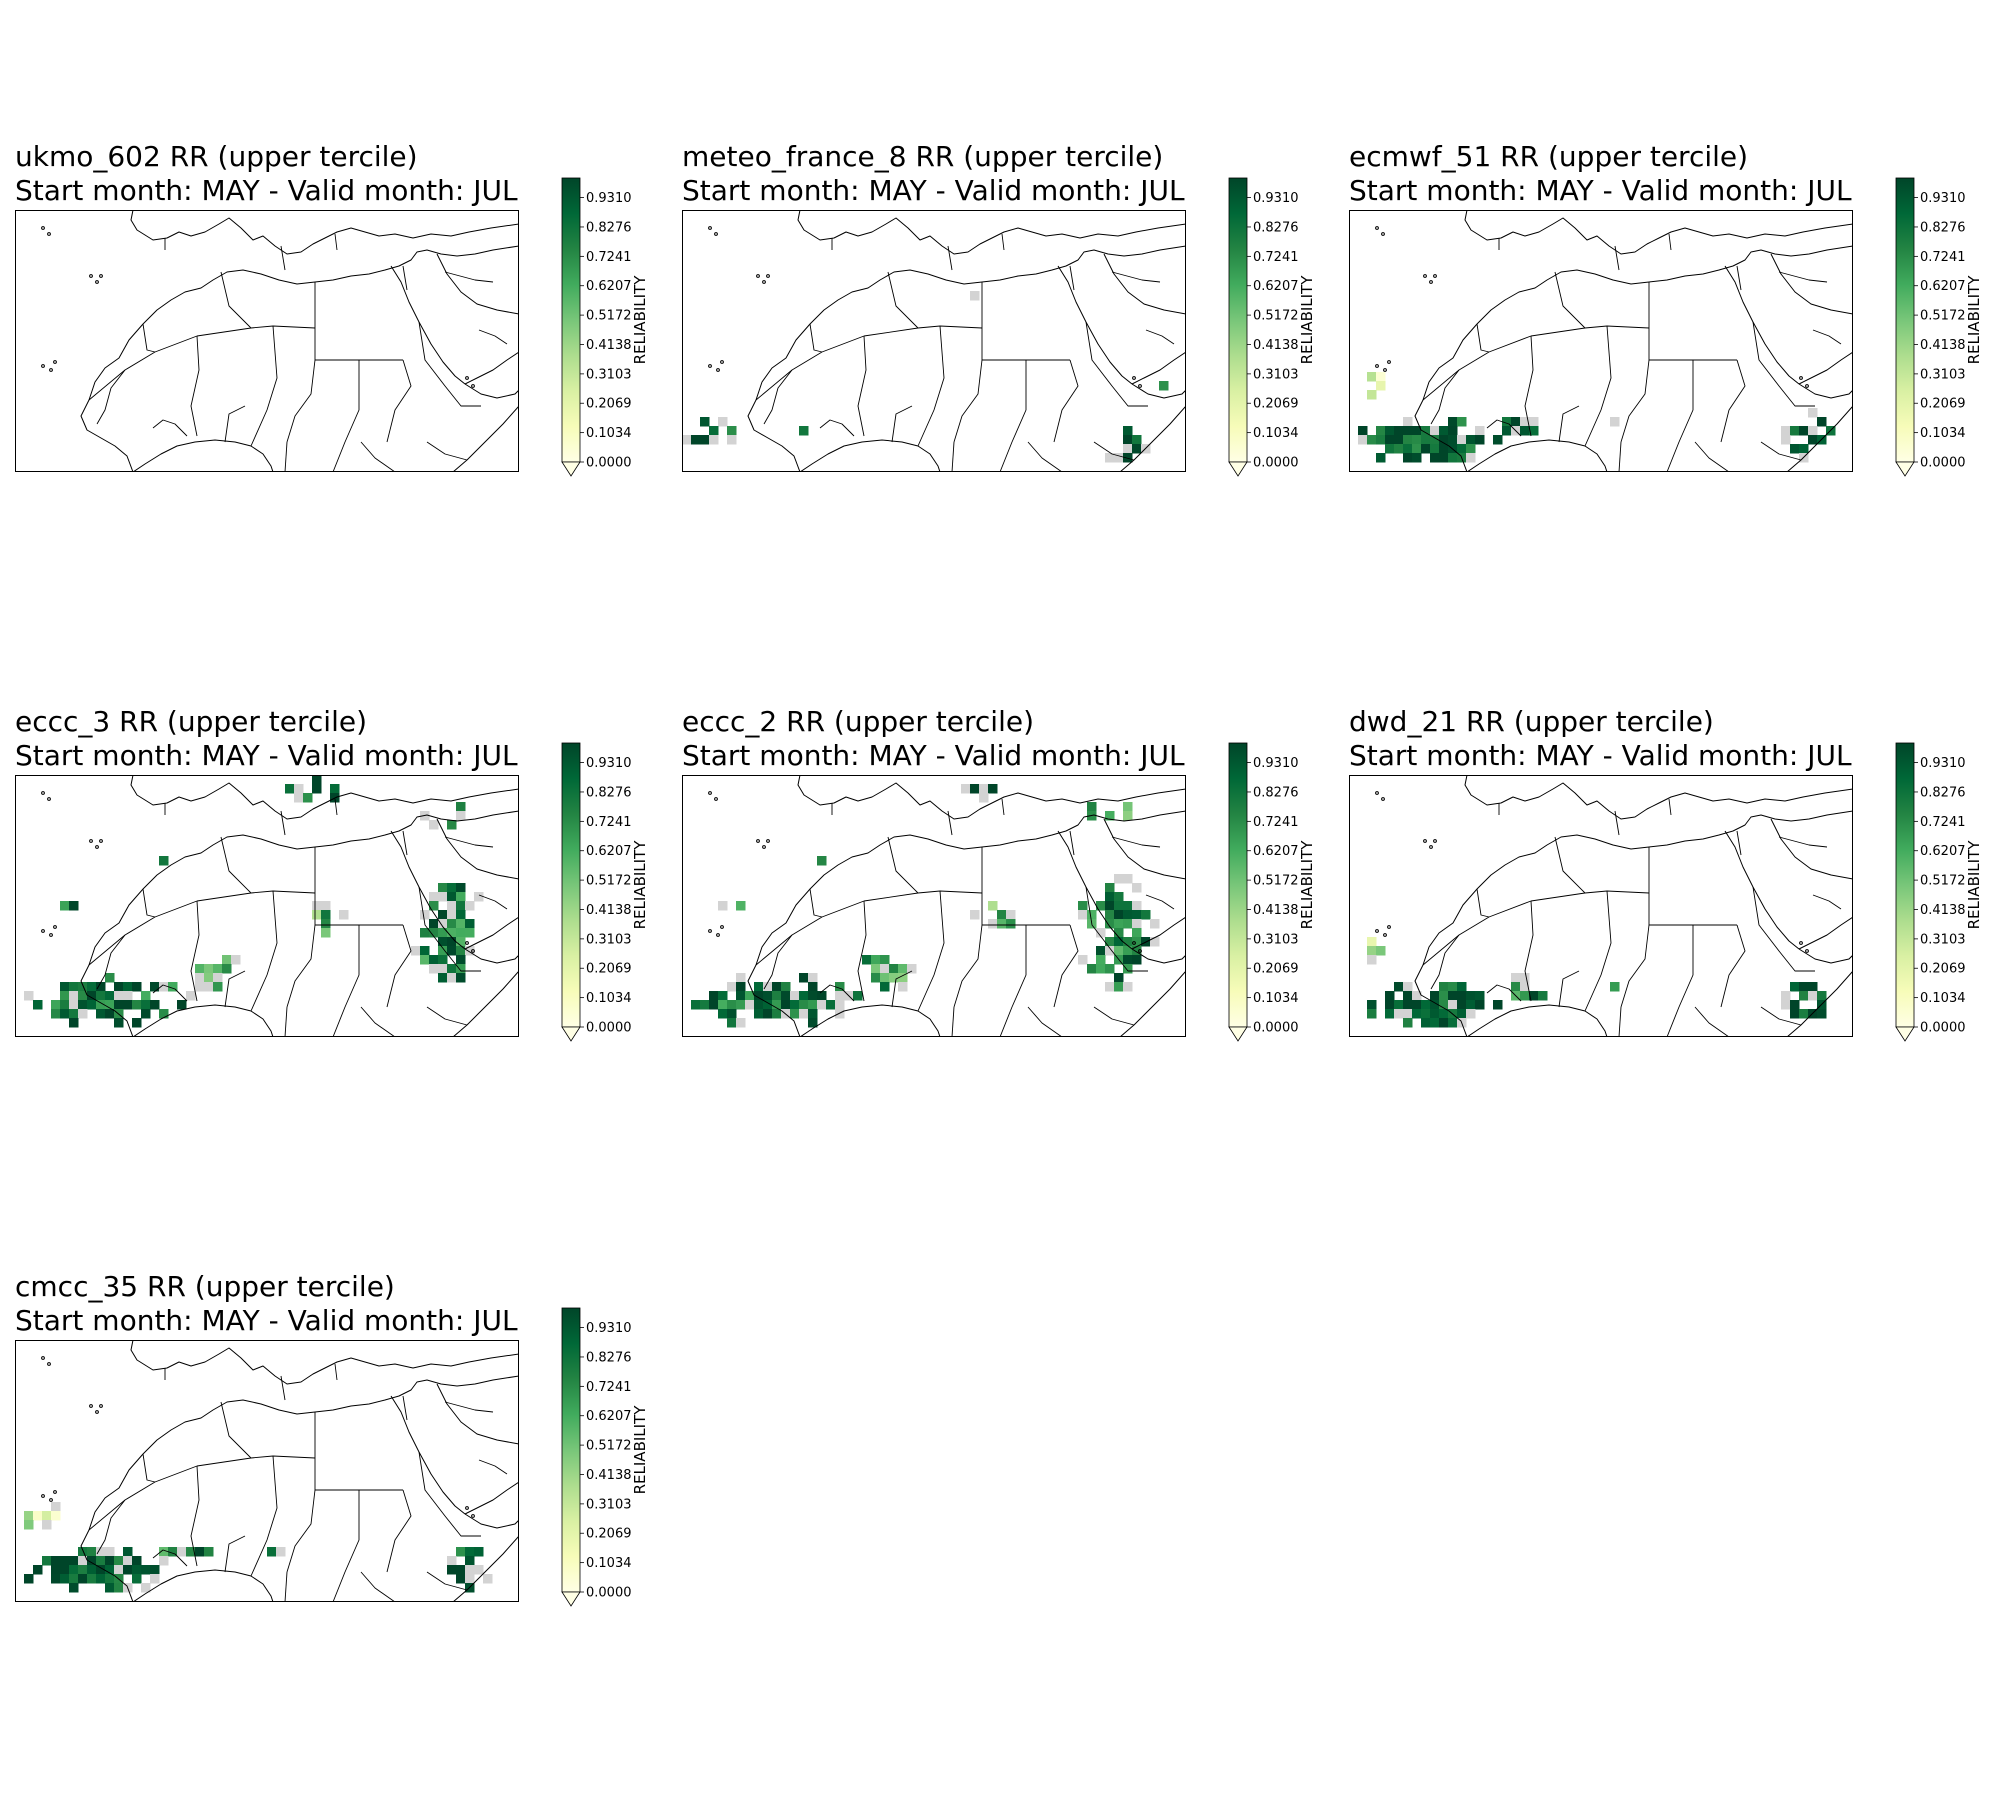  I want to click on colorbar-tick-label: 0.9310, so click(609, 198).